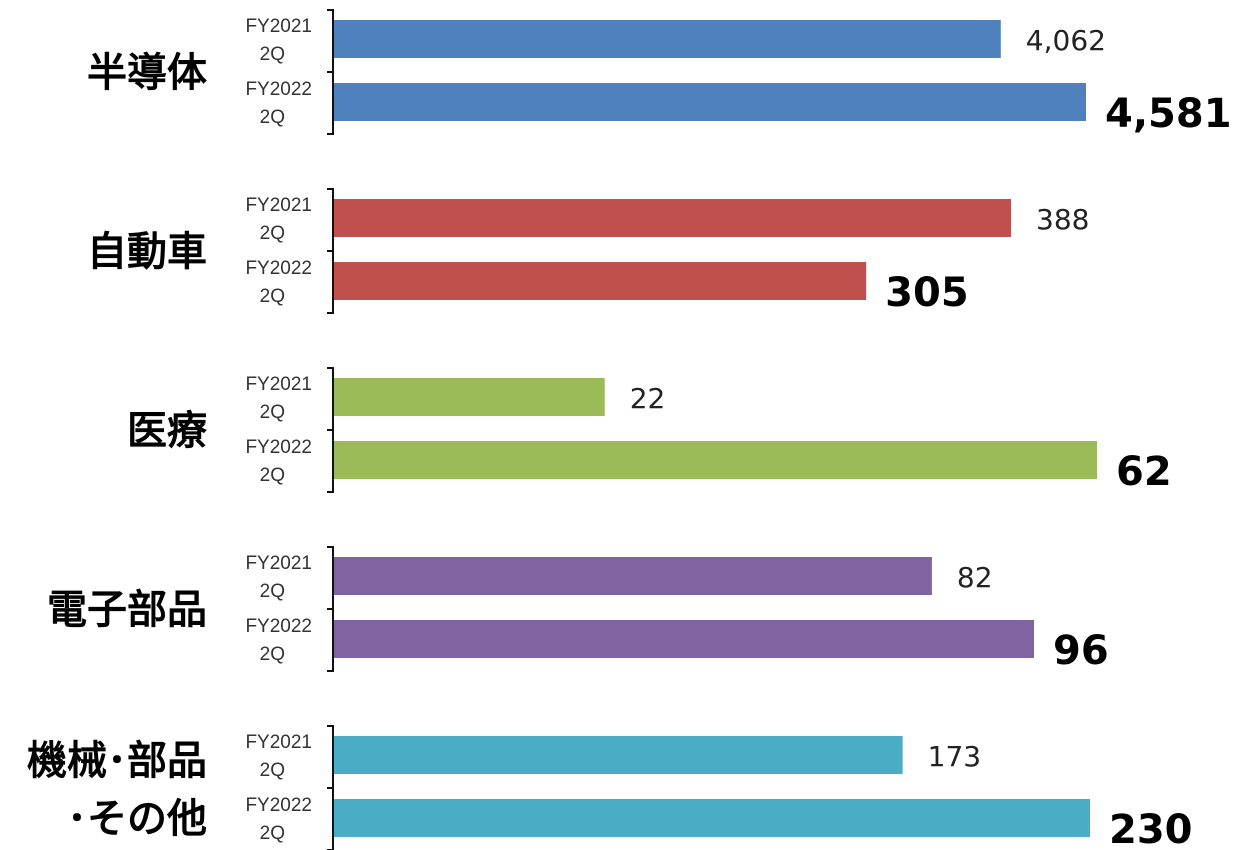 Image resolution: width=1250 pixels, height=850 pixels. I want to click on data-label: 4,581, so click(1168, 114).